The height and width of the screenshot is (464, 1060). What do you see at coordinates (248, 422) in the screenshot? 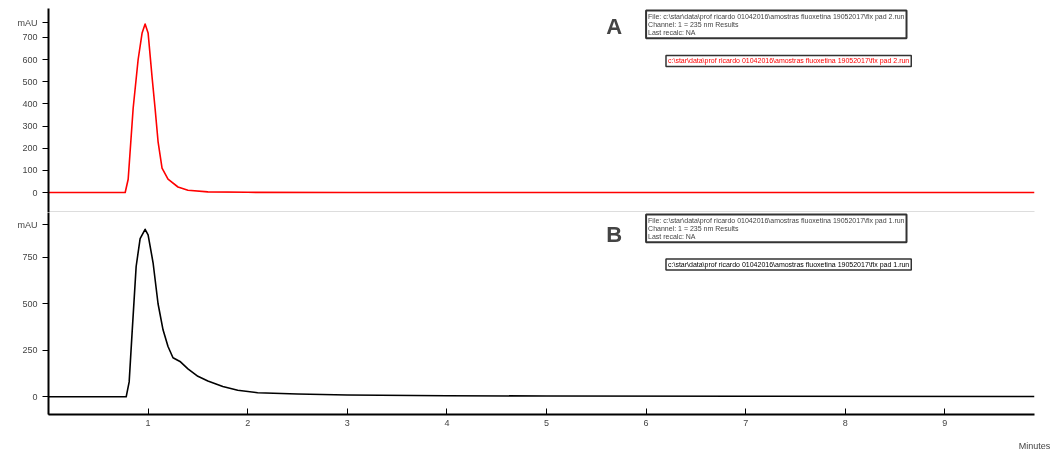
I see `x-tick-label: 2` at bounding box center [248, 422].